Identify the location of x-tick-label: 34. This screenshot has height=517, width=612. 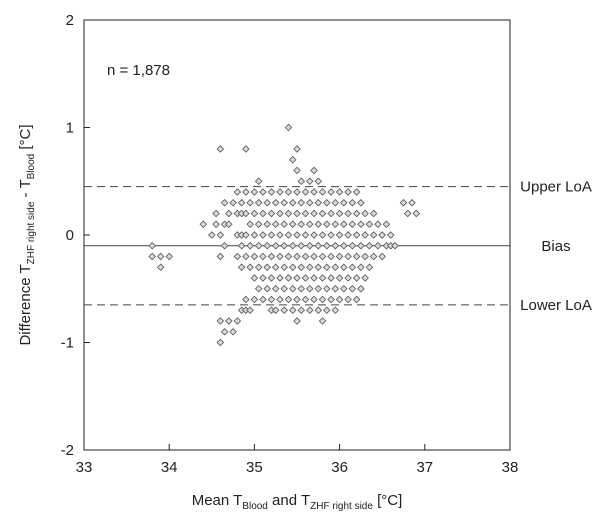
(169, 467).